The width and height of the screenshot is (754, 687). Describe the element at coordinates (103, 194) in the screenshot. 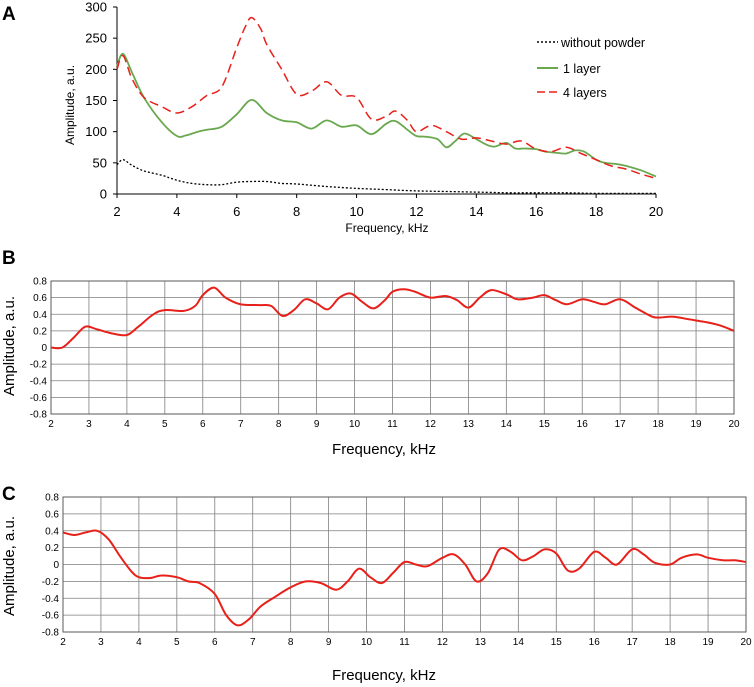

I see `panel-a-y-tick-label: 0` at that location.